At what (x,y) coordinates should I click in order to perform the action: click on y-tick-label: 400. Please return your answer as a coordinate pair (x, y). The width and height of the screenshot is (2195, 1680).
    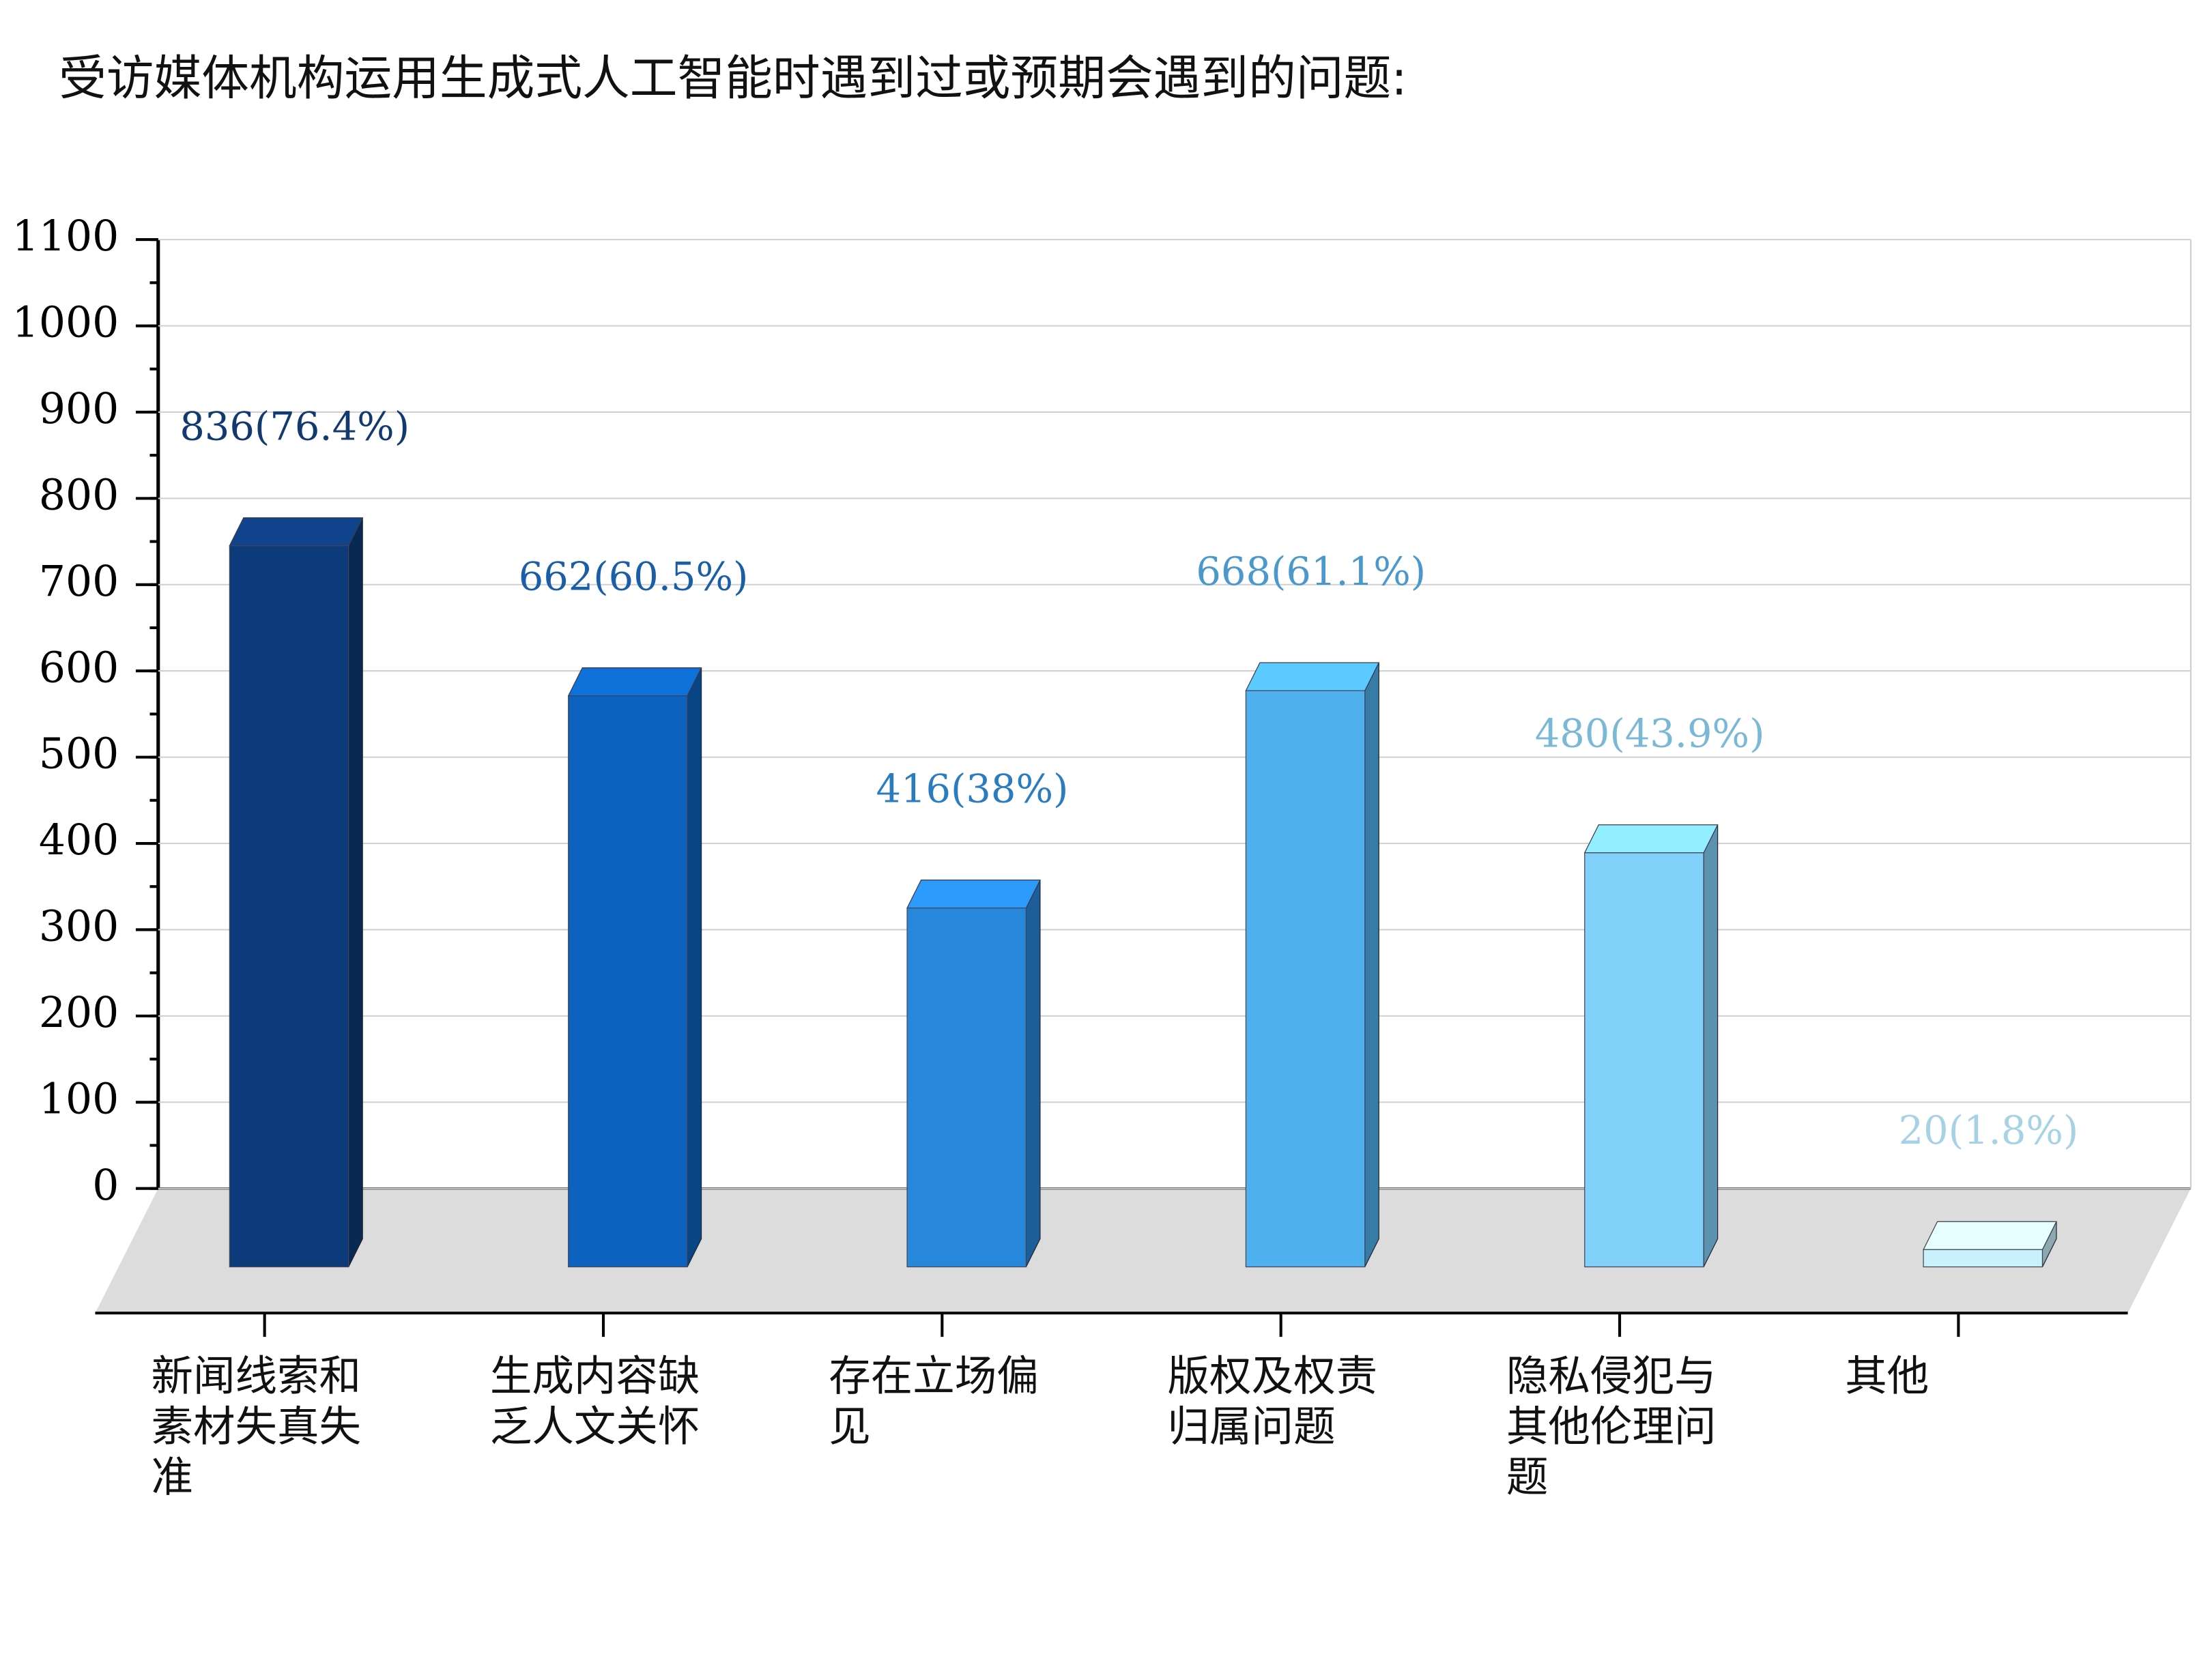
    Looking at the image, I should click on (79, 840).